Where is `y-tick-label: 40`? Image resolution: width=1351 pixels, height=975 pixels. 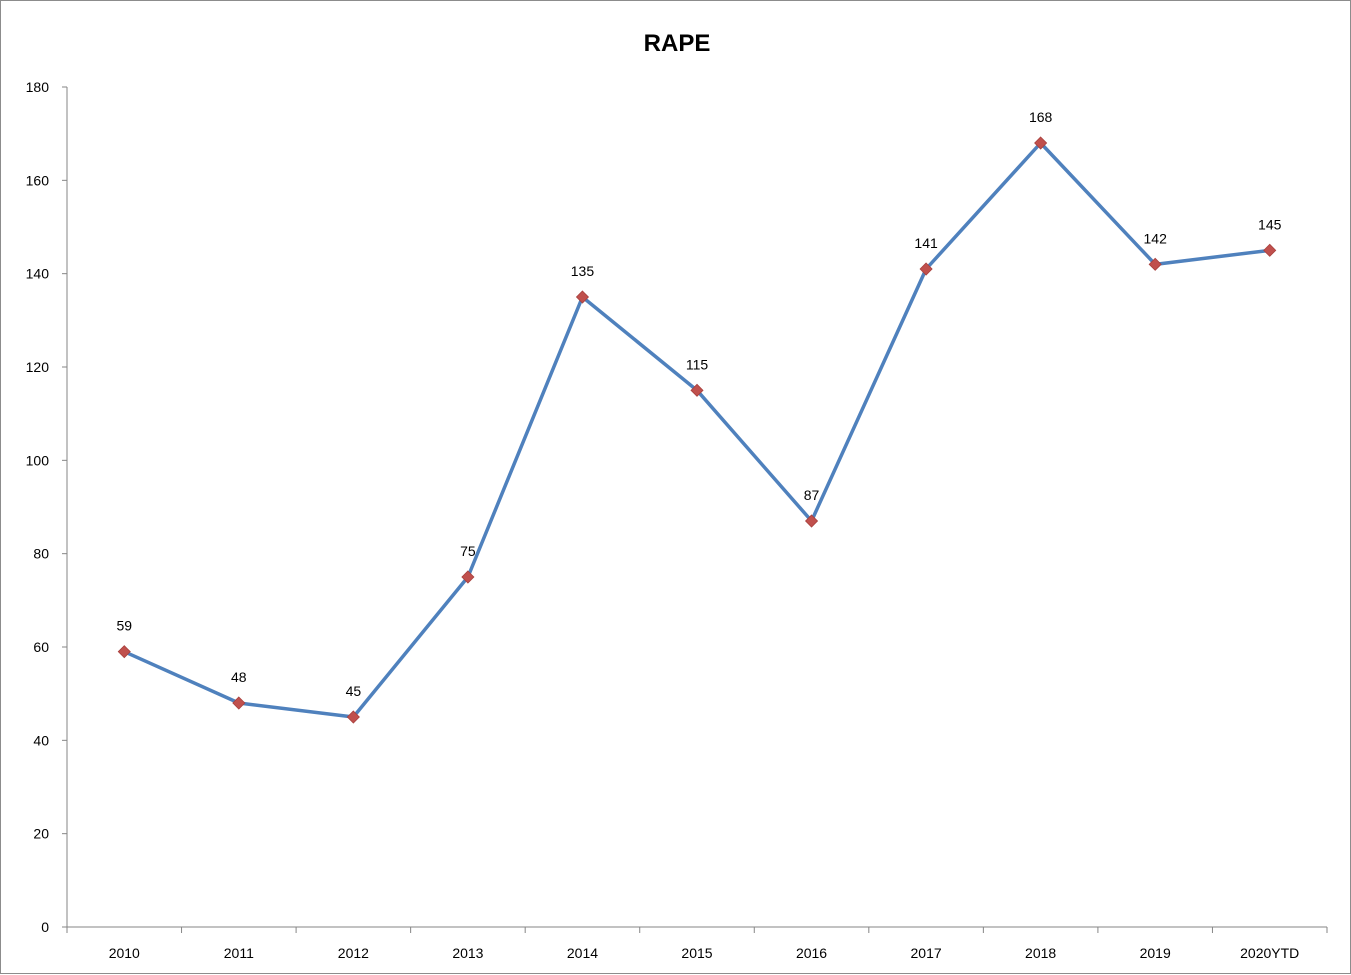
y-tick-label: 40 is located at coordinates (41, 740).